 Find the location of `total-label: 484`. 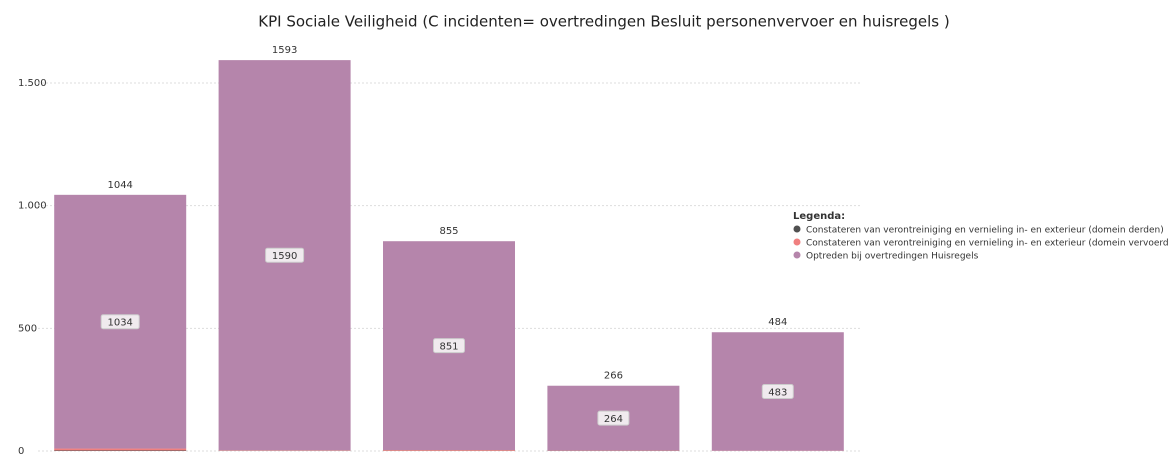

total-label: 484 is located at coordinates (777, 322).